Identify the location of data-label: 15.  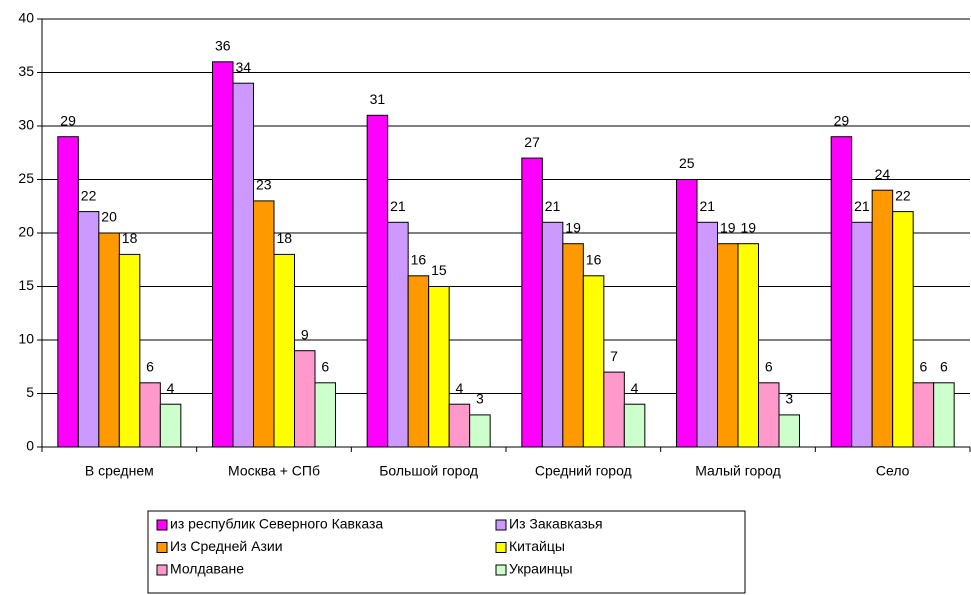
(439, 270).